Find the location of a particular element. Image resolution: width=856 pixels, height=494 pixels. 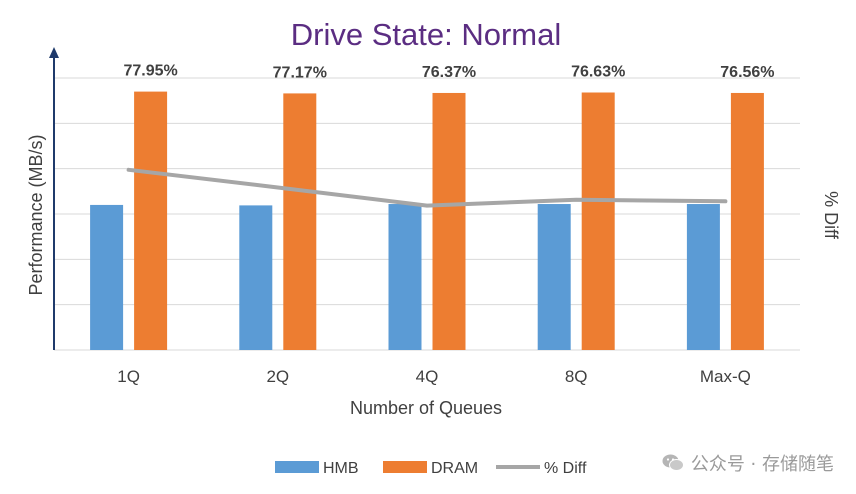

bar-dram-4q is located at coordinates (449, 221).